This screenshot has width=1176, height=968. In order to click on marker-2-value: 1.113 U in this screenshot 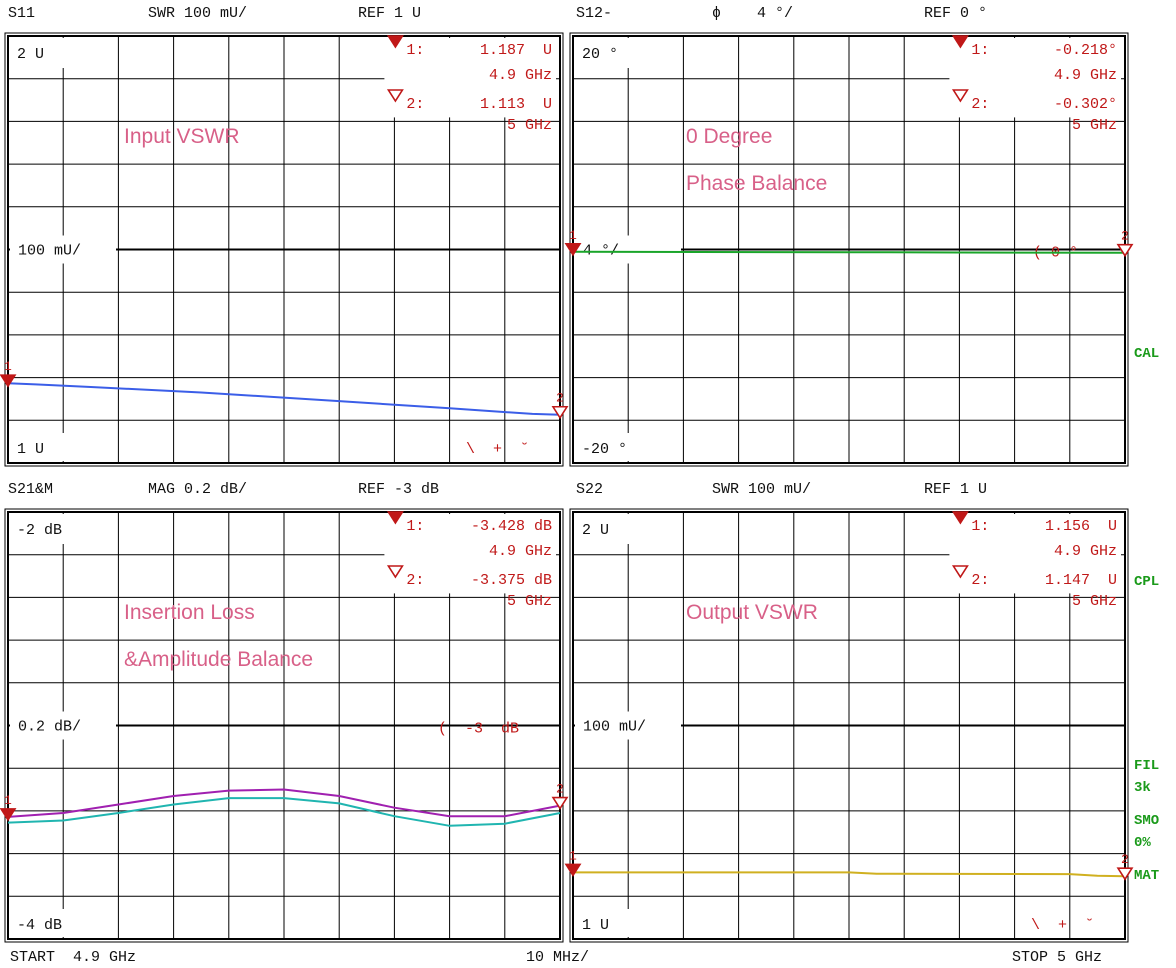, I will do `click(516, 104)`.